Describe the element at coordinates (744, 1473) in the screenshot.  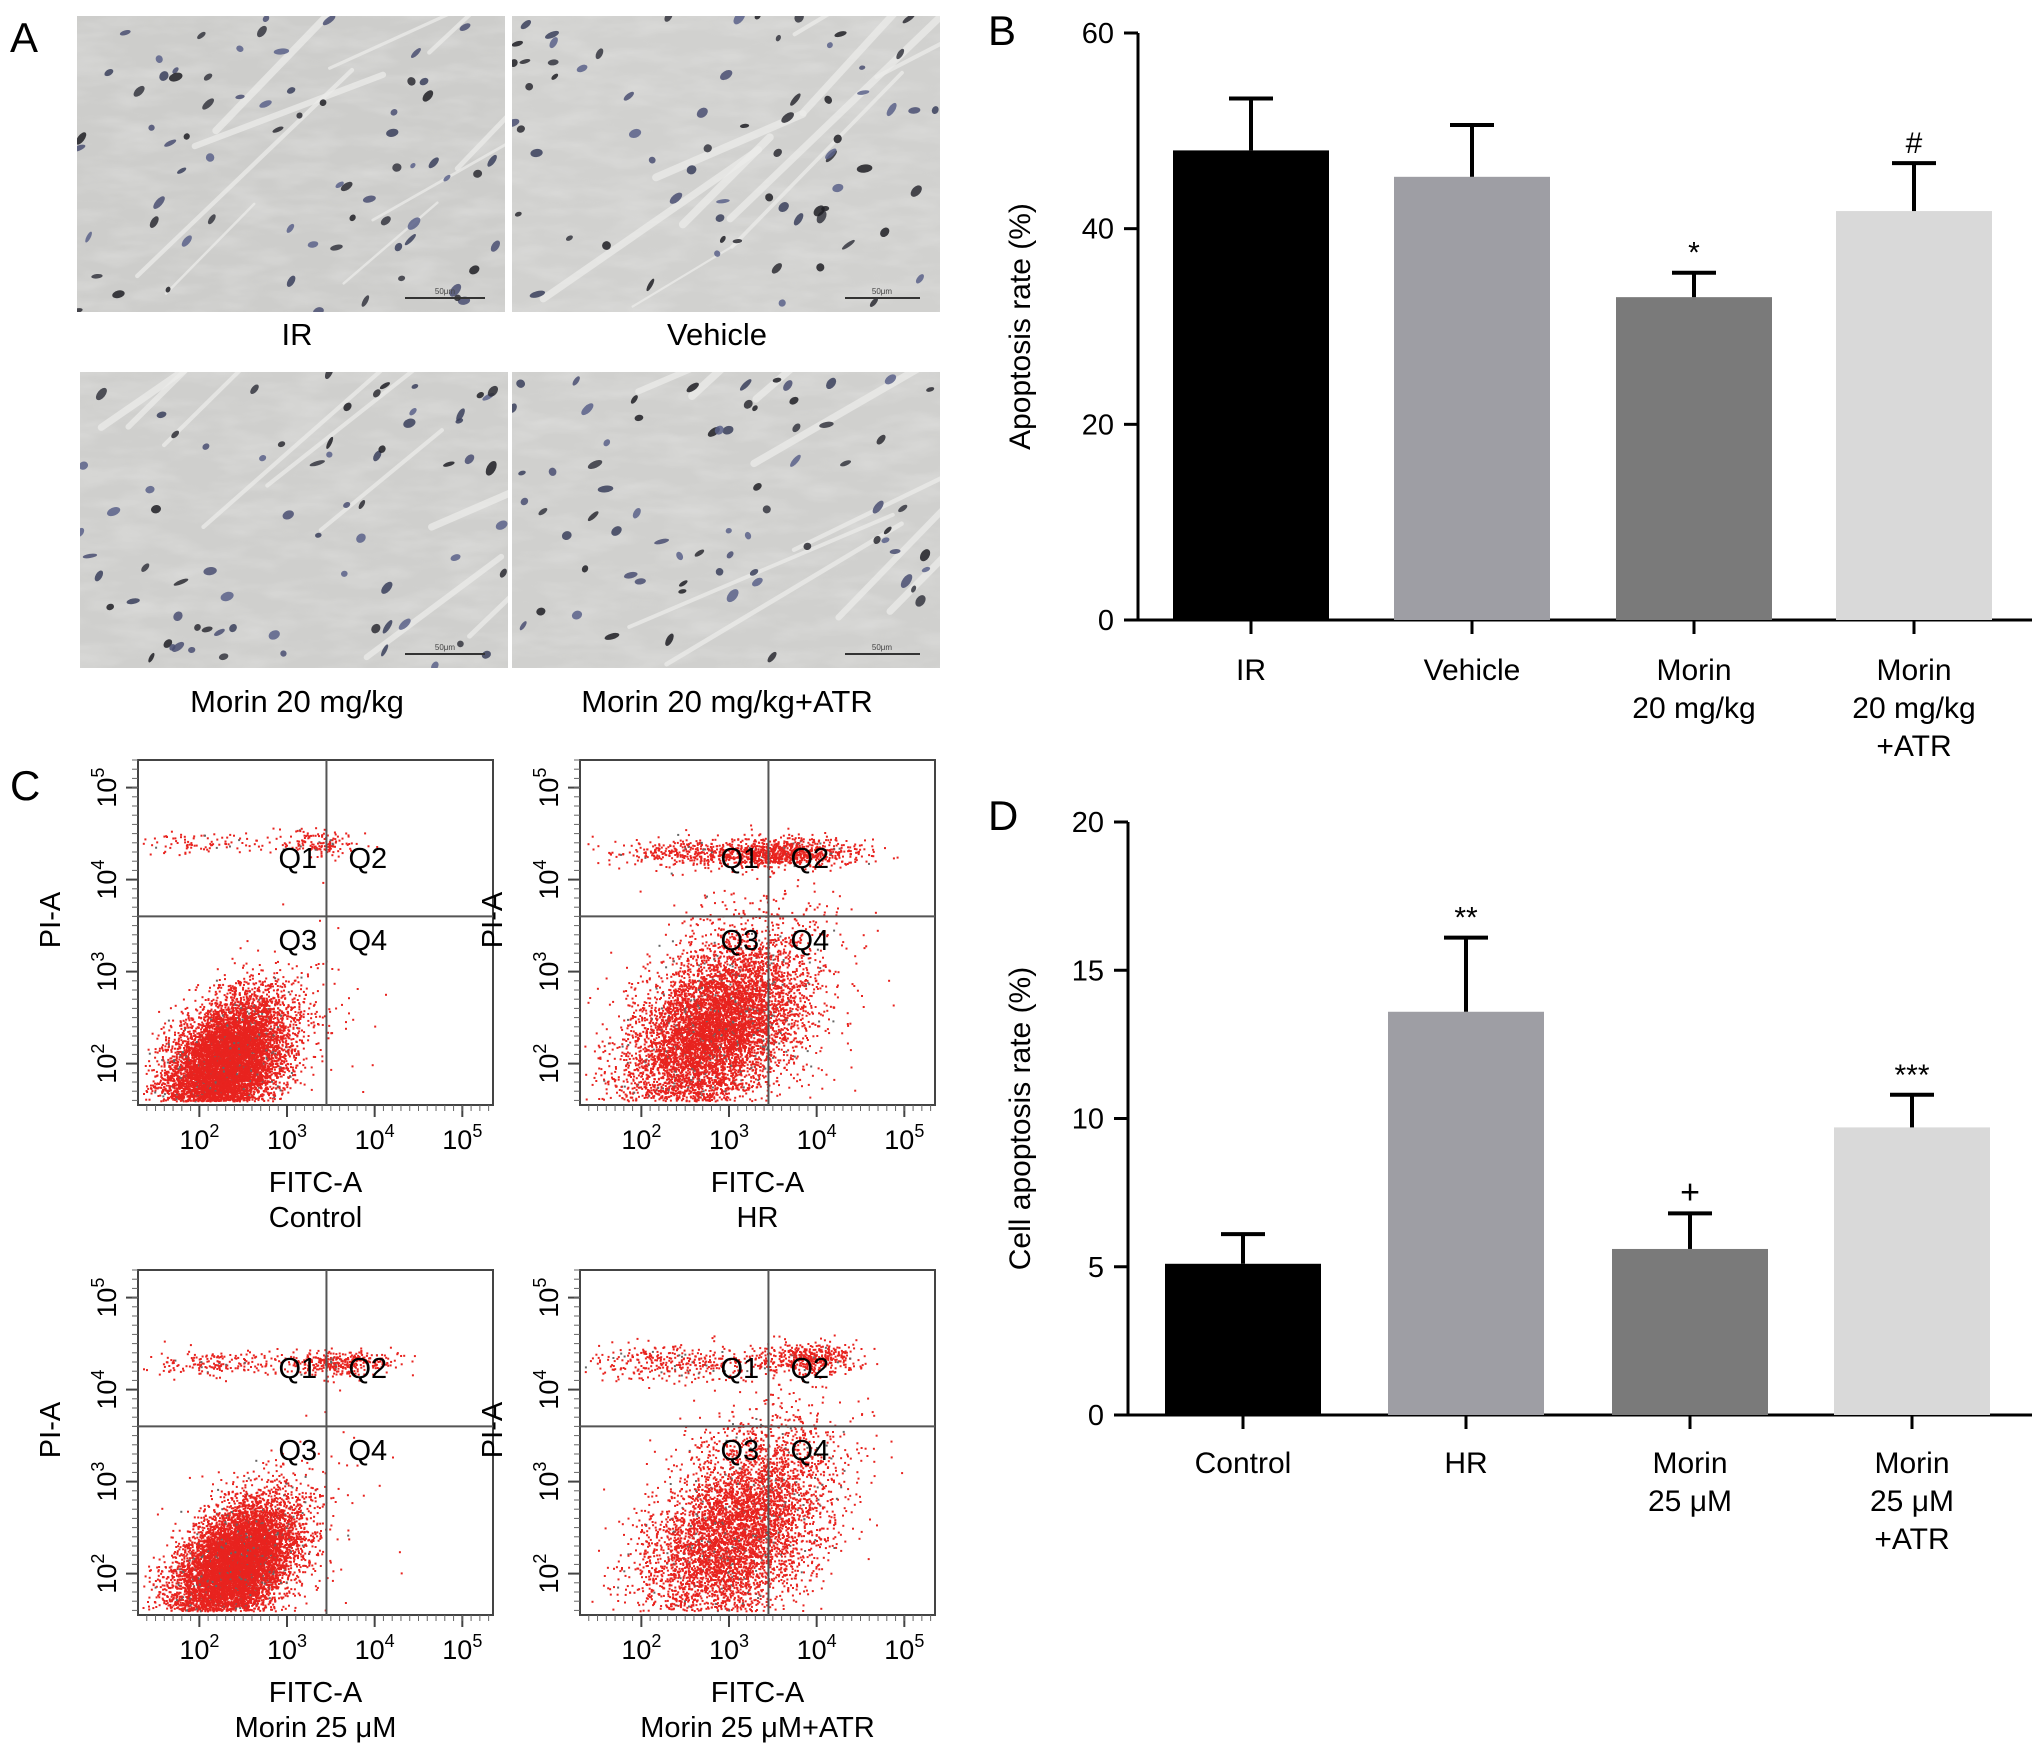
I see `event-points` at that location.